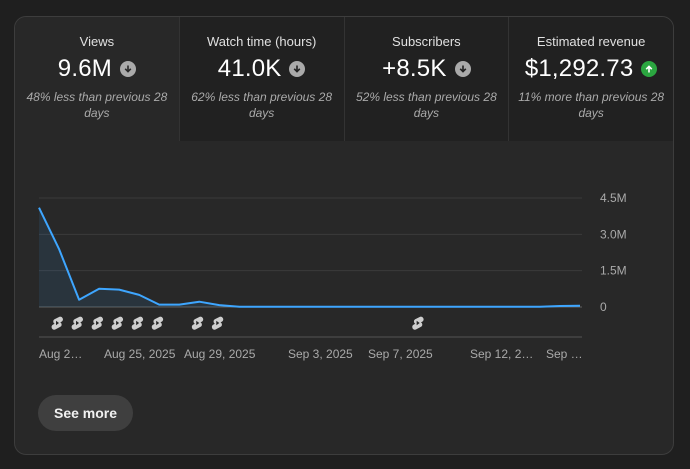 This screenshot has height=469, width=690. I want to click on metric-label: Subscribers, so click(426, 41).